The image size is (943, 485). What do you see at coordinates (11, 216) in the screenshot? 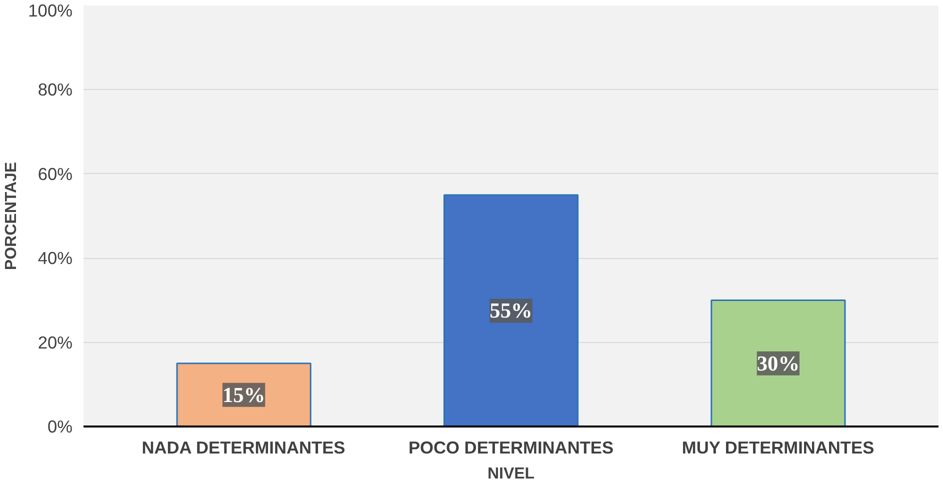
I see `y-axis-title: PORCENTAJE` at bounding box center [11, 216].